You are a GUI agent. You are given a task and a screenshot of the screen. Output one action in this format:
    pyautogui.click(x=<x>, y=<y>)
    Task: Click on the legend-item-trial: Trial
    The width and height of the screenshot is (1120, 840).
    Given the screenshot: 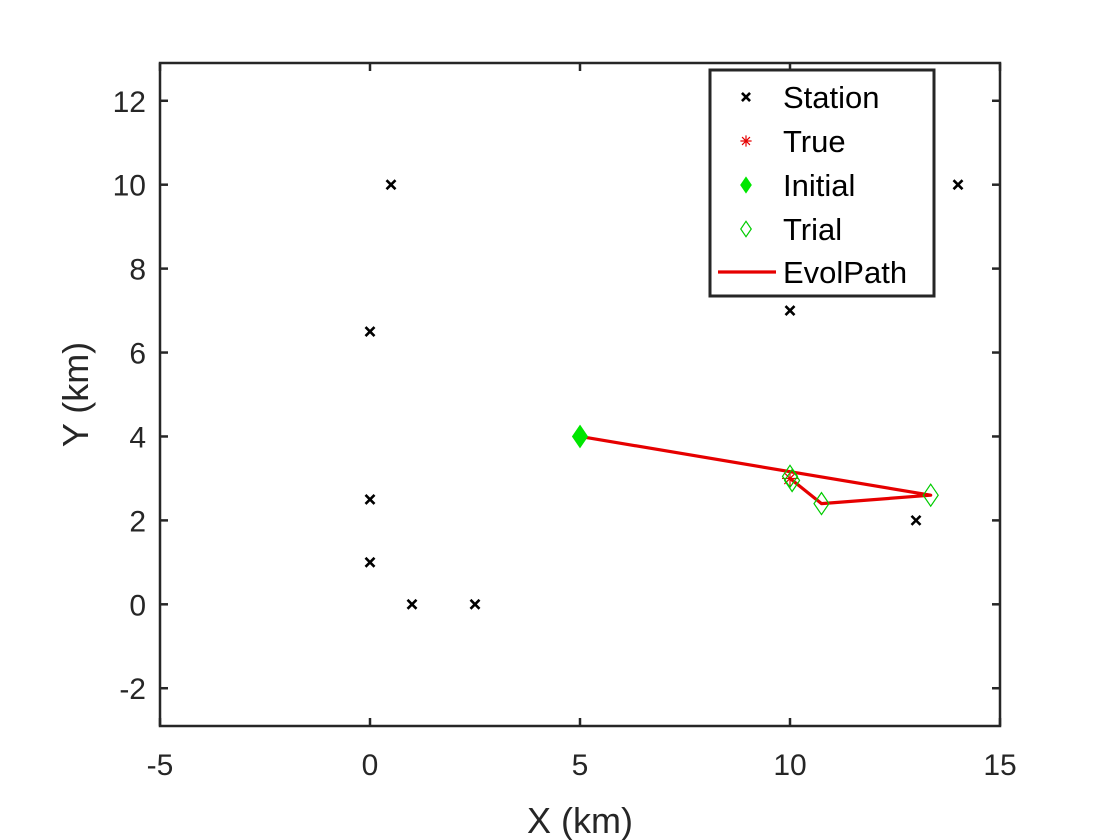 What is the action you would take?
    pyautogui.click(x=791, y=229)
    